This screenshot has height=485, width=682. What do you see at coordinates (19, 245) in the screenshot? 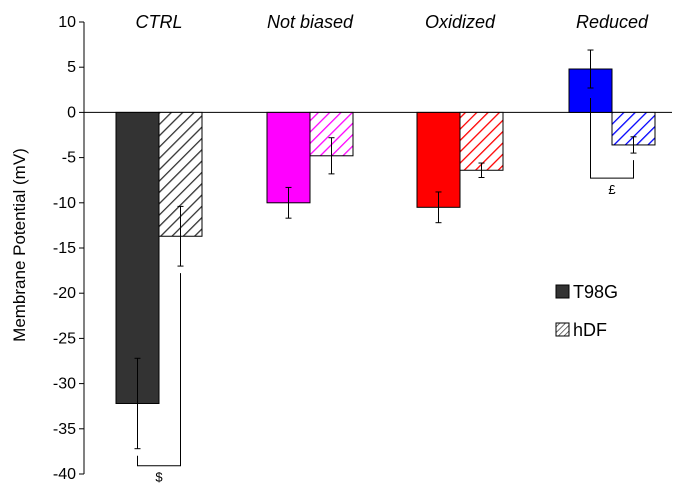
I see `y-axis-title: Membrane Potential (mV)` at bounding box center [19, 245].